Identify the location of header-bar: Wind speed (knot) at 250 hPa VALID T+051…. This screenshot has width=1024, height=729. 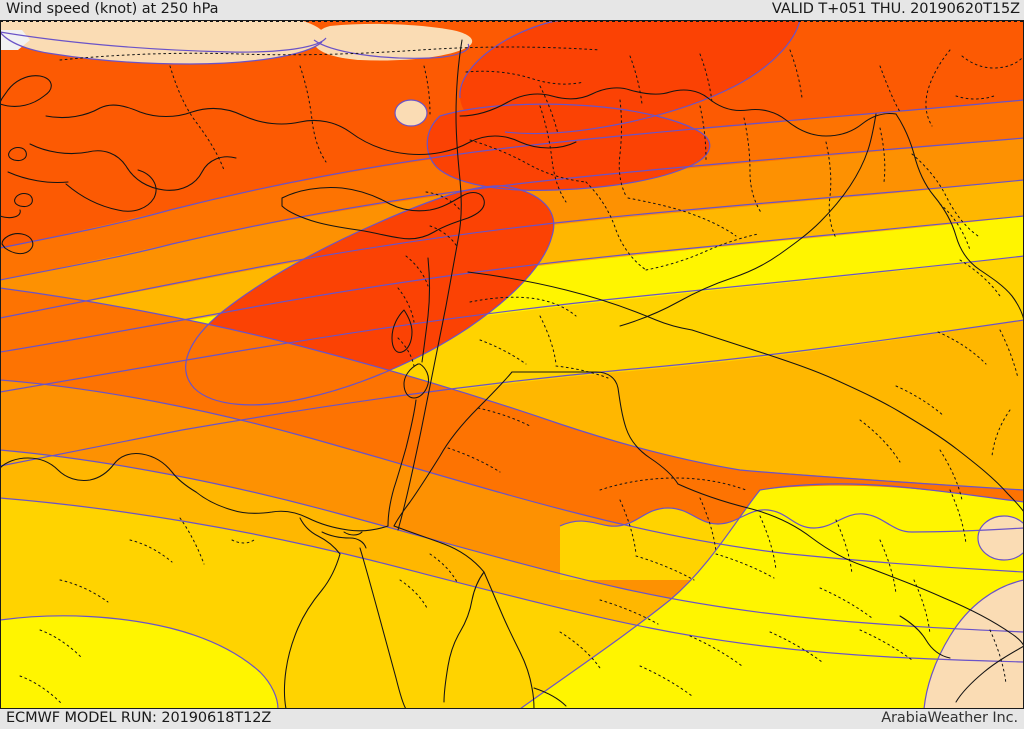
(512, 10).